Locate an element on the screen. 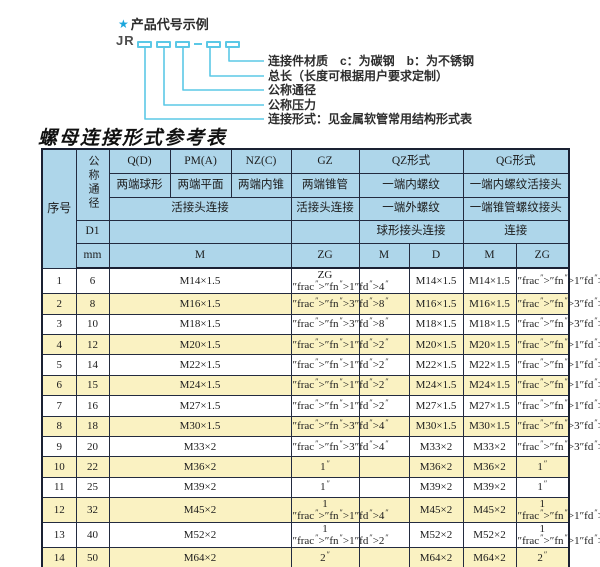  qg-m-cell: M30×1.5 is located at coordinates (489, 426).